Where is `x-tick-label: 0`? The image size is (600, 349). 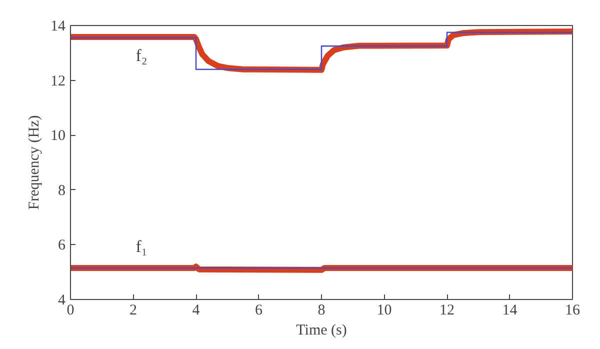 x-tick-label: 0 is located at coordinates (70, 310).